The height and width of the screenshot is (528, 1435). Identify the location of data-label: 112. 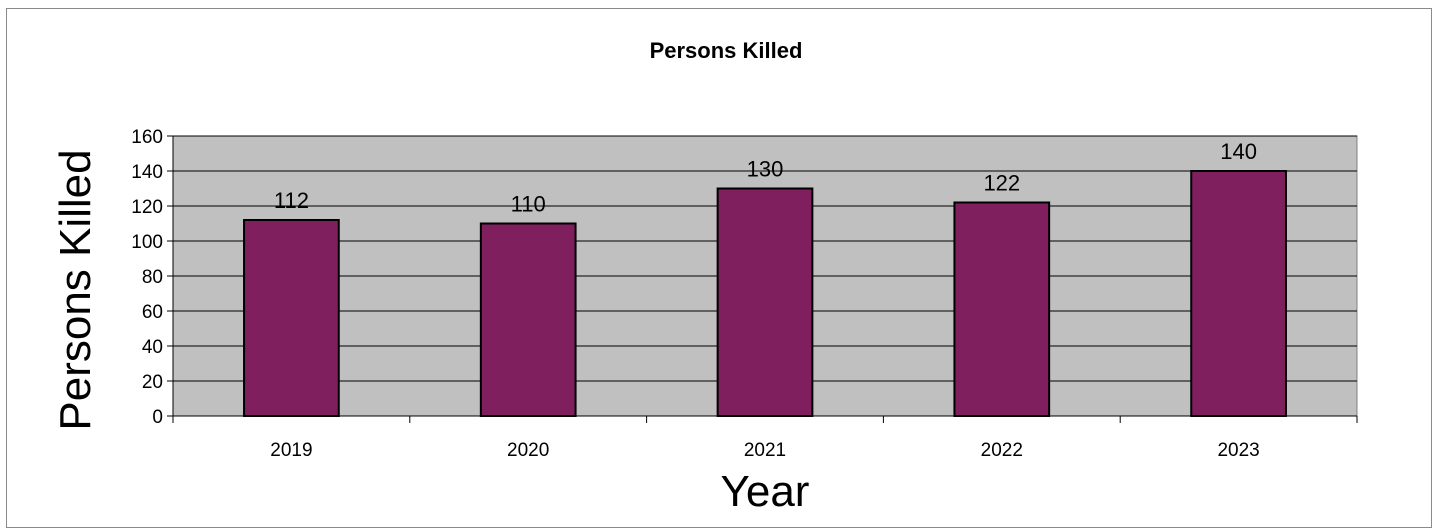
(291, 200).